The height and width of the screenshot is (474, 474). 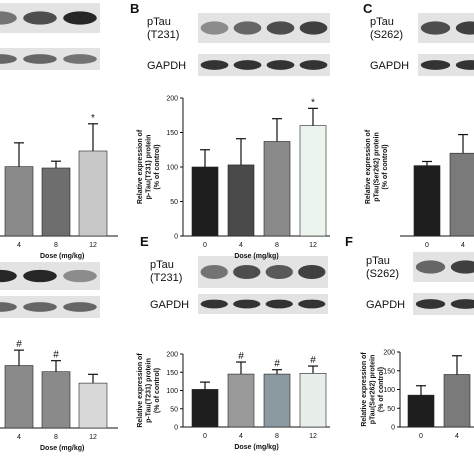 I want to click on panel-letter: B, so click(x=134, y=8).